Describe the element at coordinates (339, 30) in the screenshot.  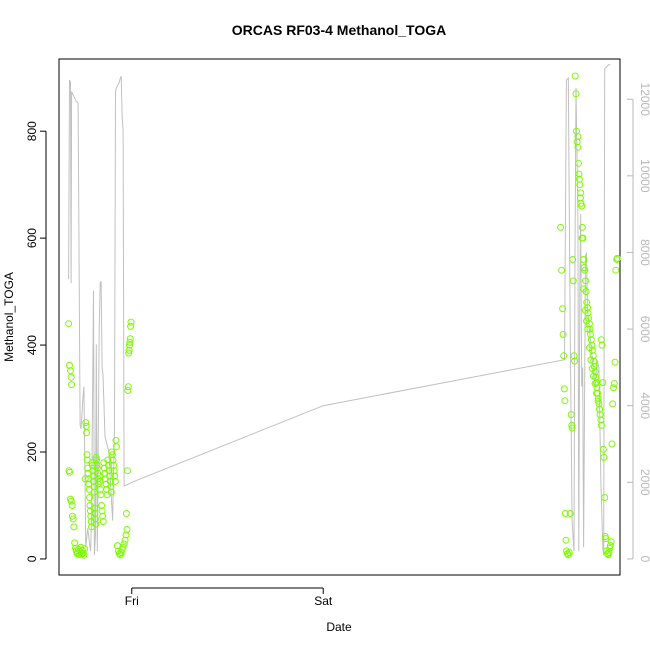
I see `chart-title: ORCAS RF03-4 Methanol_TOGA` at that location.